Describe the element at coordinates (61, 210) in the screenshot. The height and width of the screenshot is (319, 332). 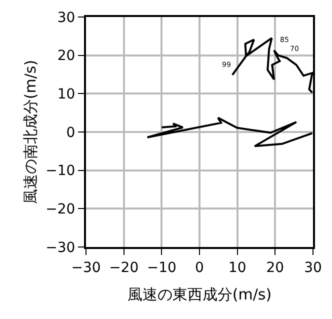
I see `y-tick-label: −20` at that location.